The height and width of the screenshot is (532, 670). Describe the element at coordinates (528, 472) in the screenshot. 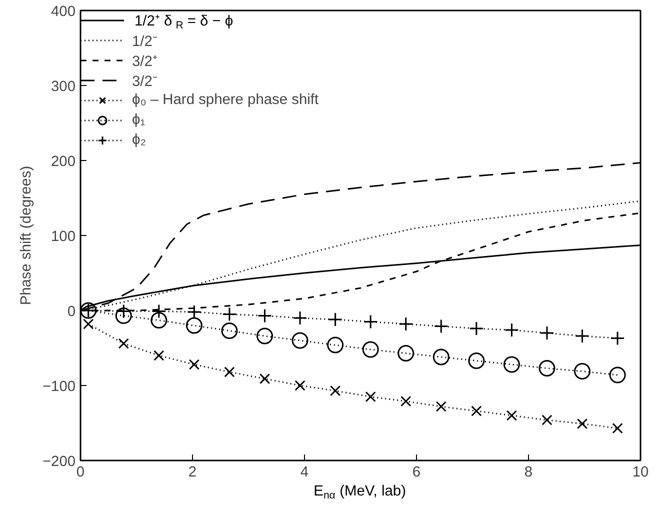

I see `x-tick-label: 8` at that location.